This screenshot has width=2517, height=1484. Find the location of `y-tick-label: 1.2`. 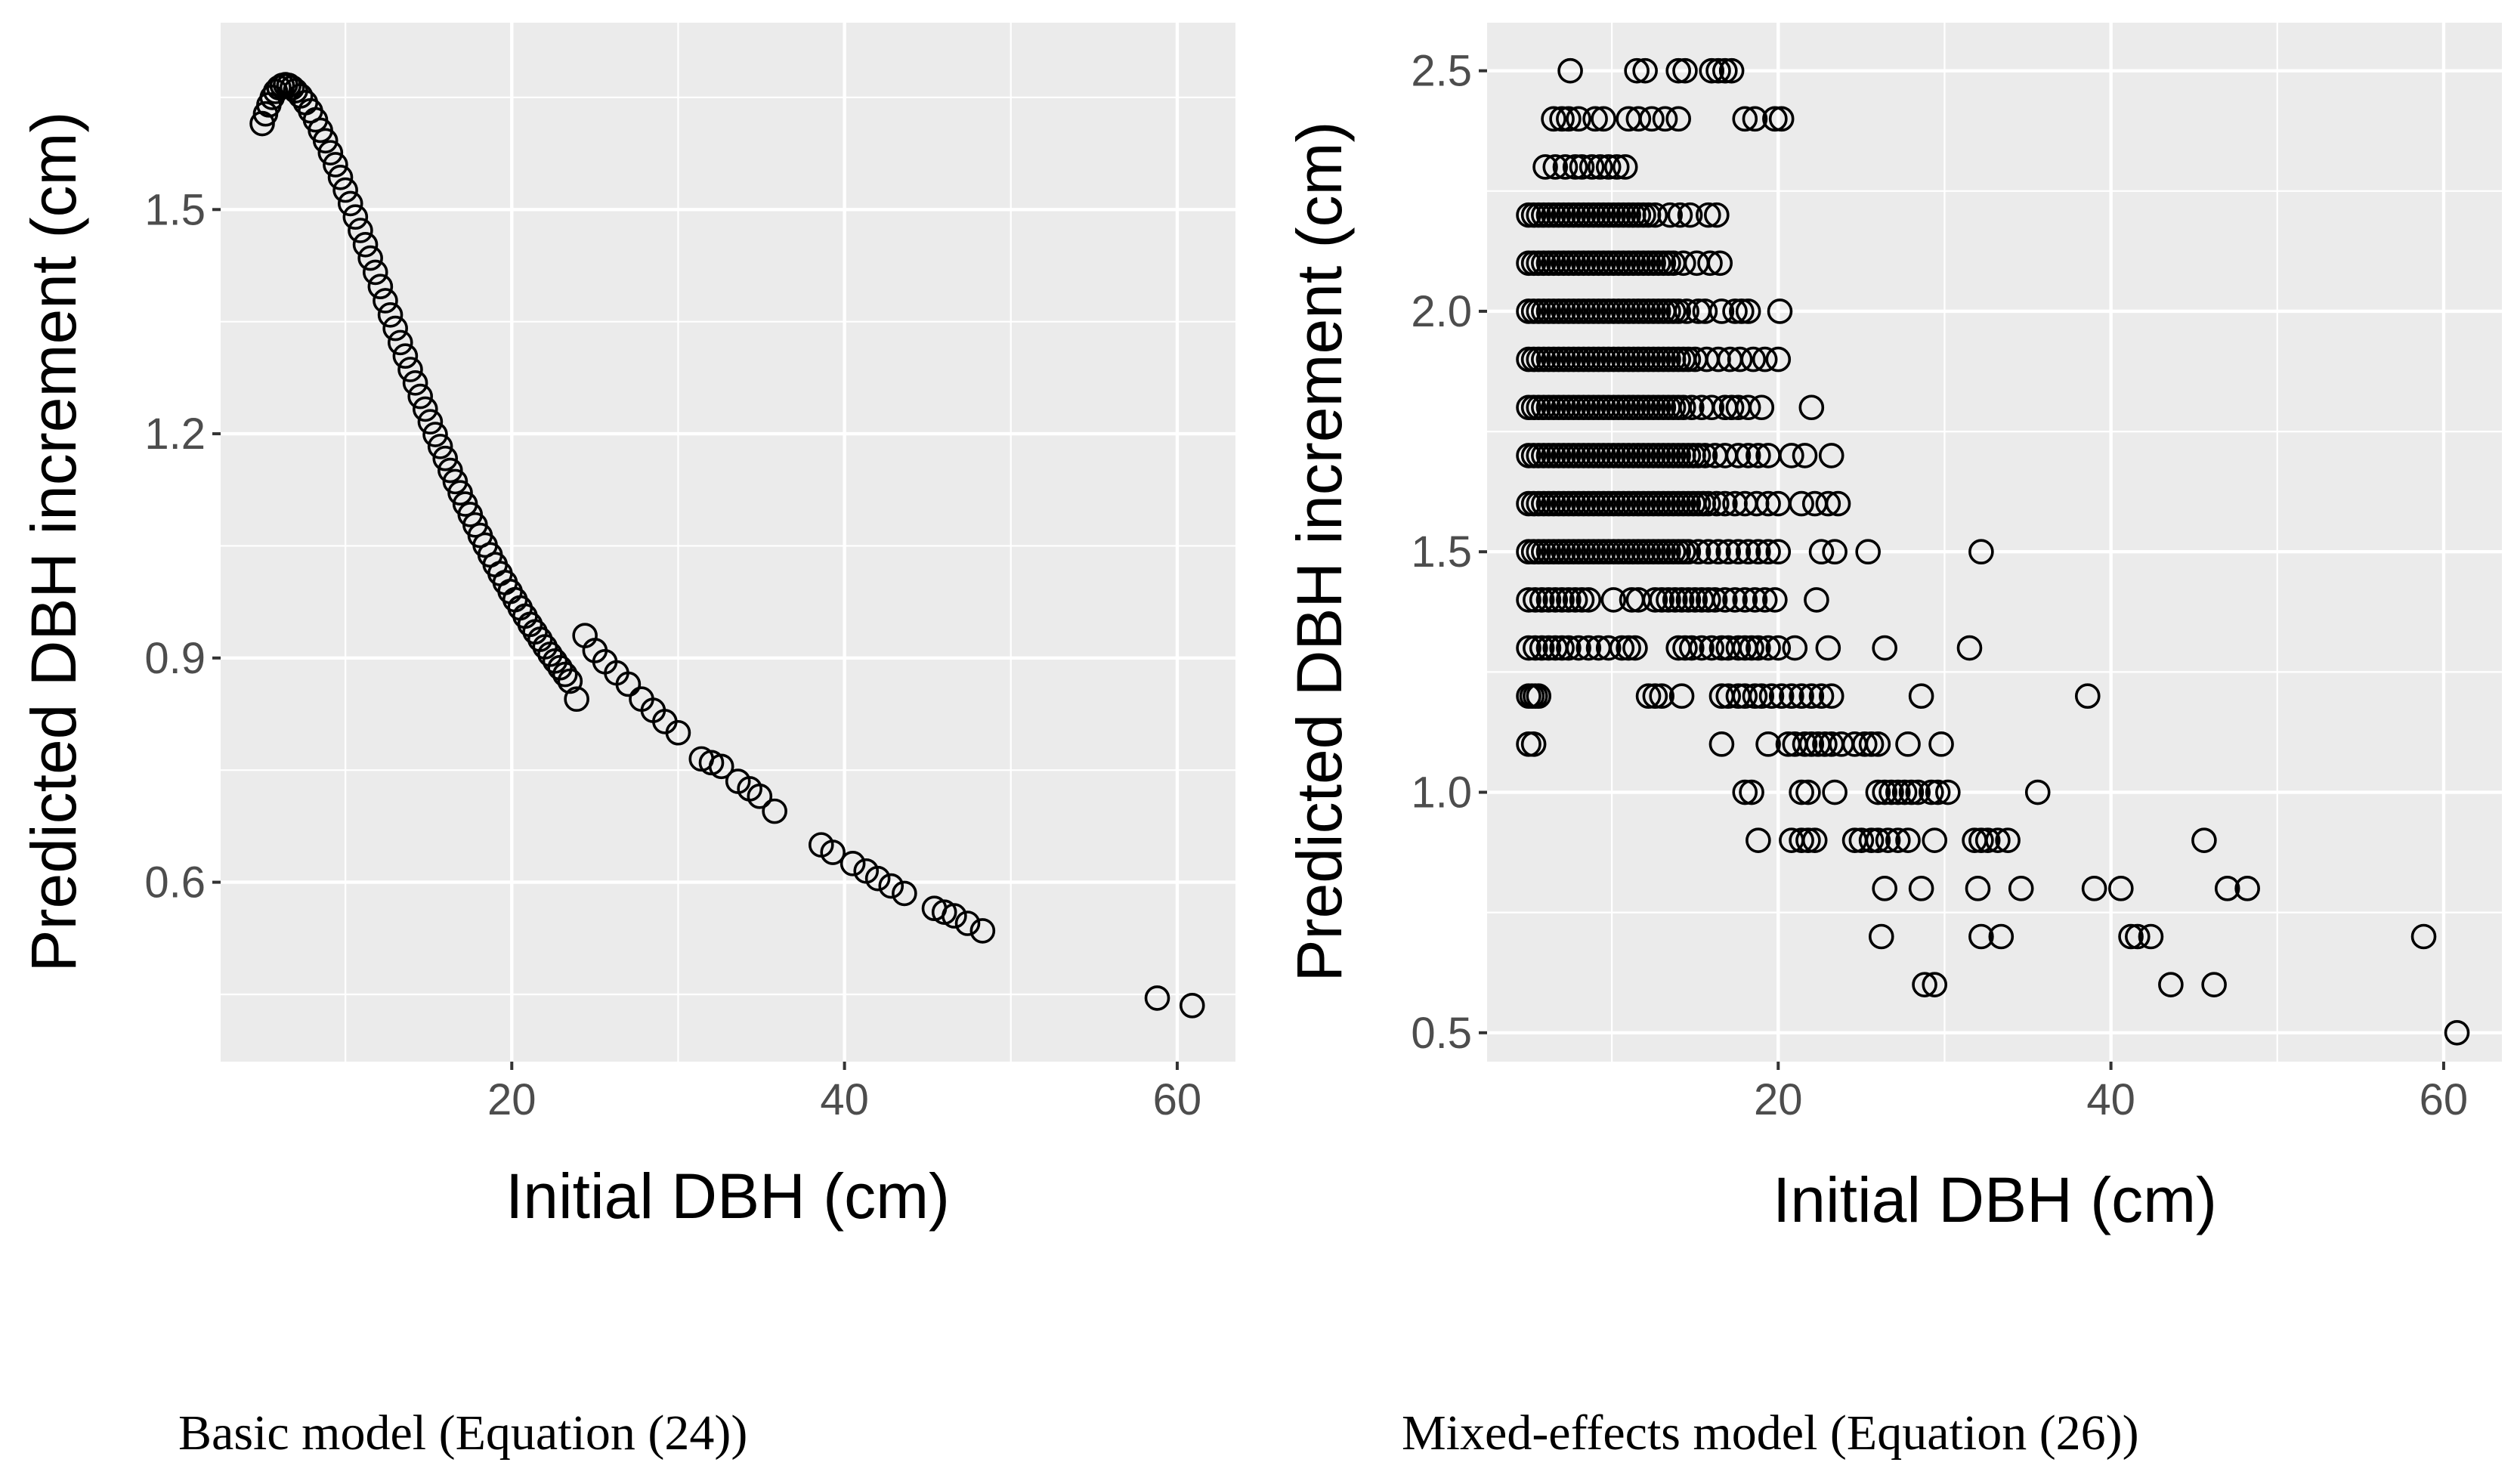

y-tick-label: 1.2 is located at coordinates (175, 434).